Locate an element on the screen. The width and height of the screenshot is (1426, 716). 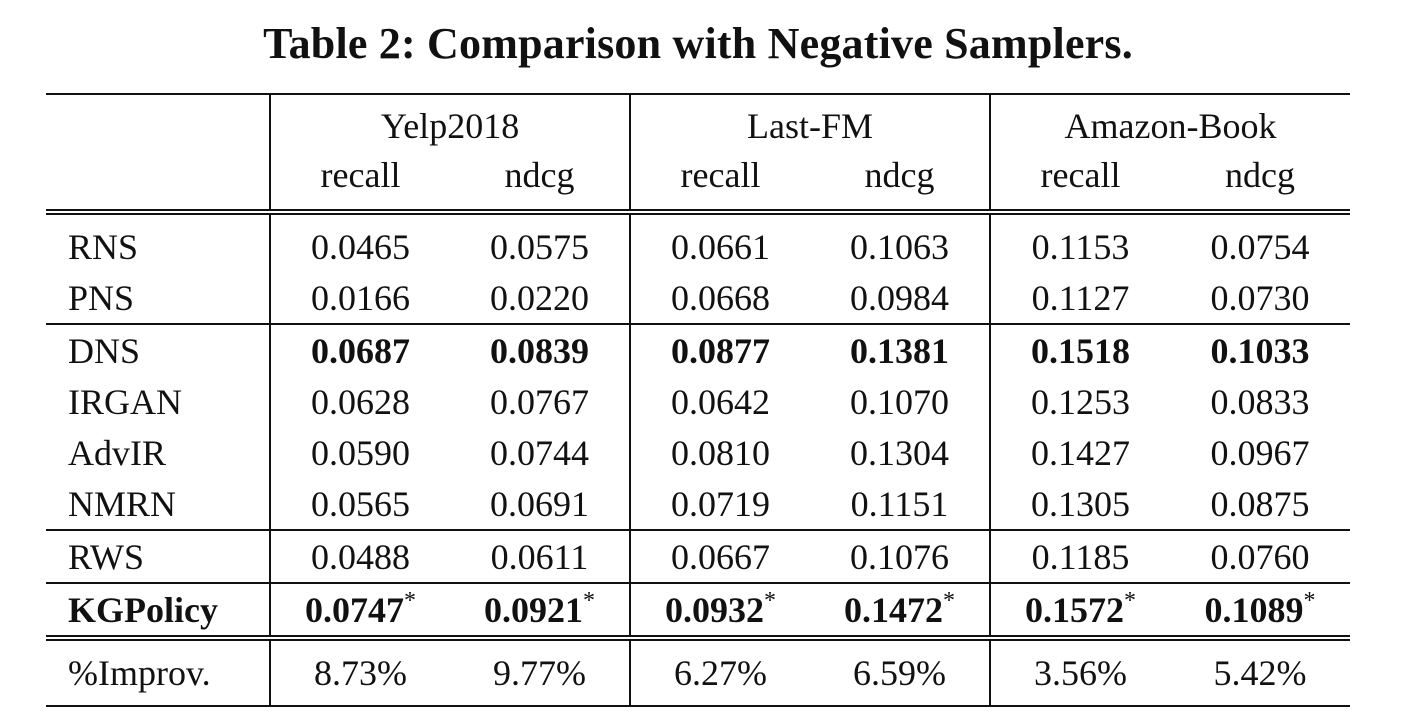
value-cell: 0.0642 is located at coordinates (719, 401).